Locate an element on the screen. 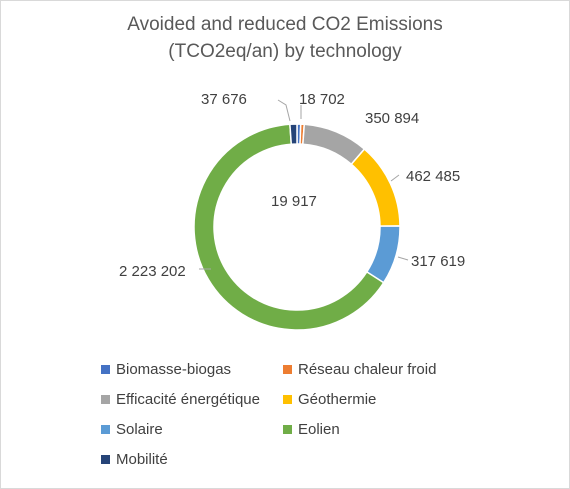 The width and height of the screenshot is (570, 489). legend-item: Réseau chaleur froid is located at coordinates (359, 369).